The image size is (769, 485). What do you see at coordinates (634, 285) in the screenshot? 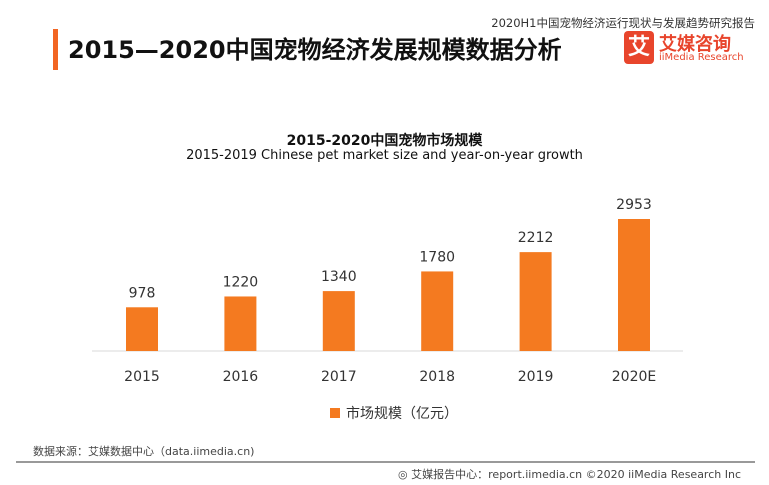
I see `bar-2020E` at bounding box center [634, 285].